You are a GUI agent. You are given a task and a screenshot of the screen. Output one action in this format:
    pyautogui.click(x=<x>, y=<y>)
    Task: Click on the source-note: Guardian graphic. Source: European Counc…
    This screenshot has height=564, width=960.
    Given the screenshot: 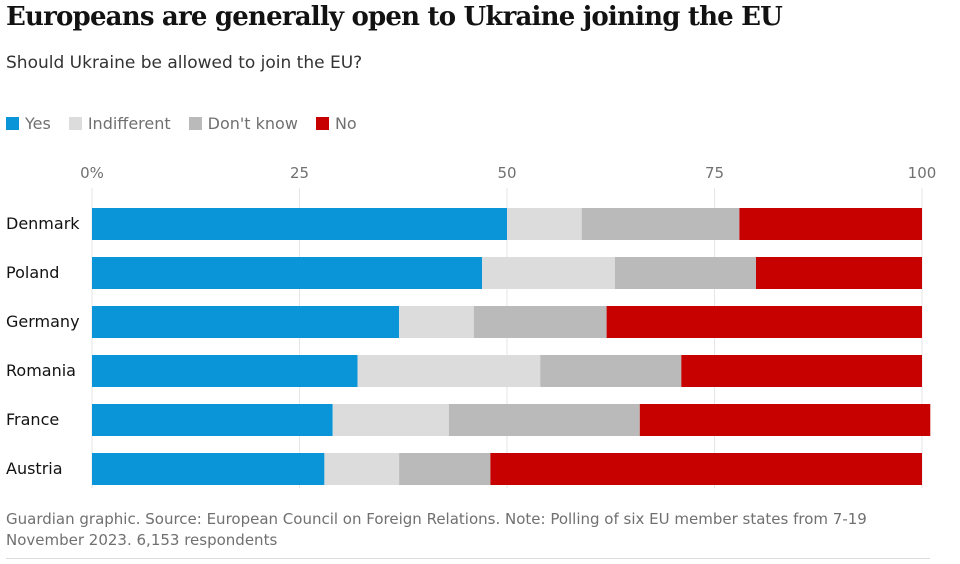 What is the action you would take?
    pyautogui.click(x=436, y=529)
    